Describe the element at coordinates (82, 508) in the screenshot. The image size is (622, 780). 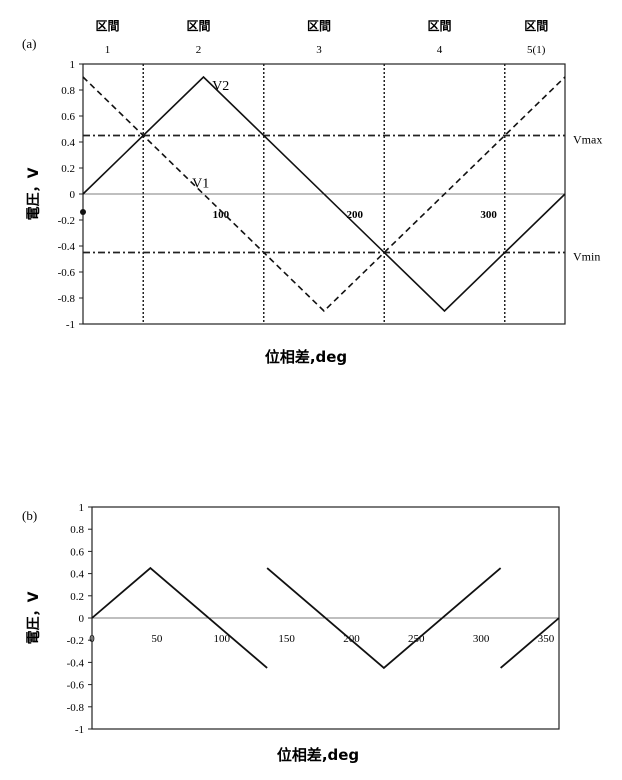
I see `panel-b-y-tick-label: 1` at that location.